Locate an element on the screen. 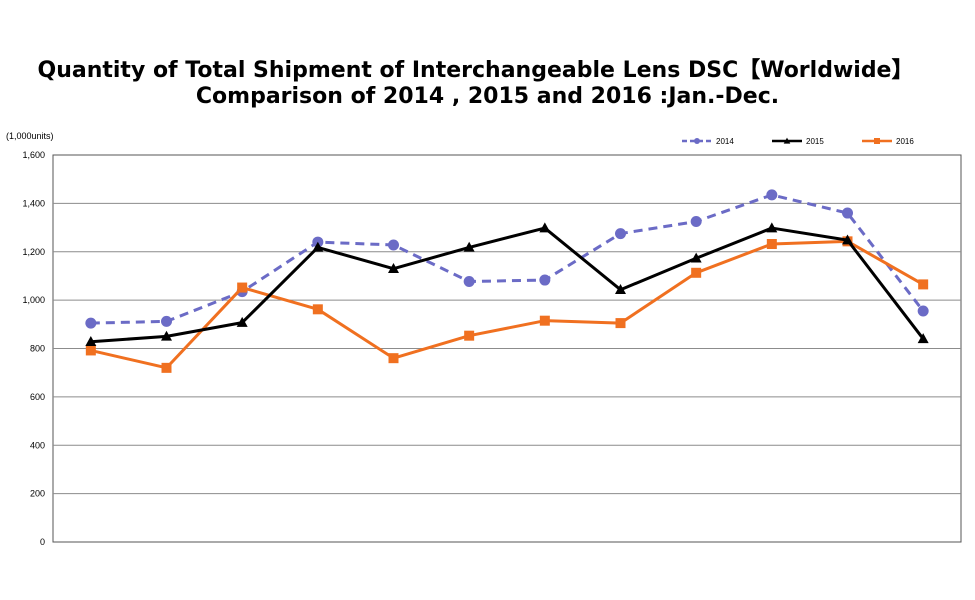 Image resolution: width=975 pixels, height=600 pixels. y-axis: 0 200 400 600 800 1,000 1,200 1,400 1,600 is located at coordinates (33, 348).